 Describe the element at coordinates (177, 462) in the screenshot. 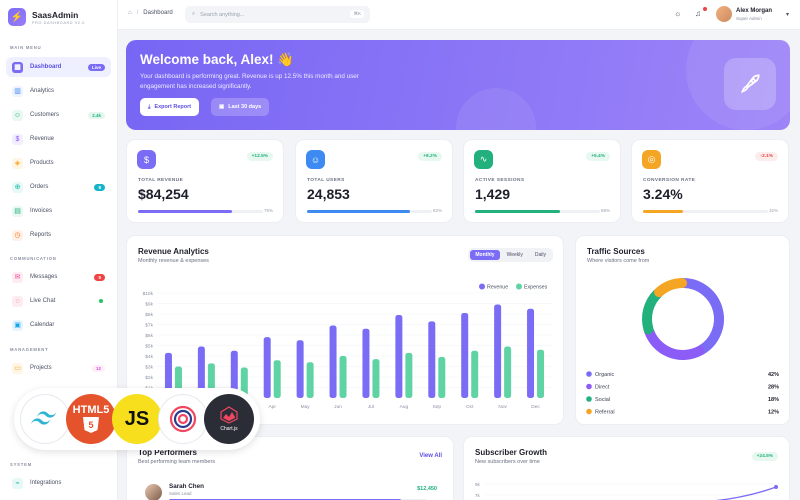

I see `card-subtitle: Best performing team members` at that location.